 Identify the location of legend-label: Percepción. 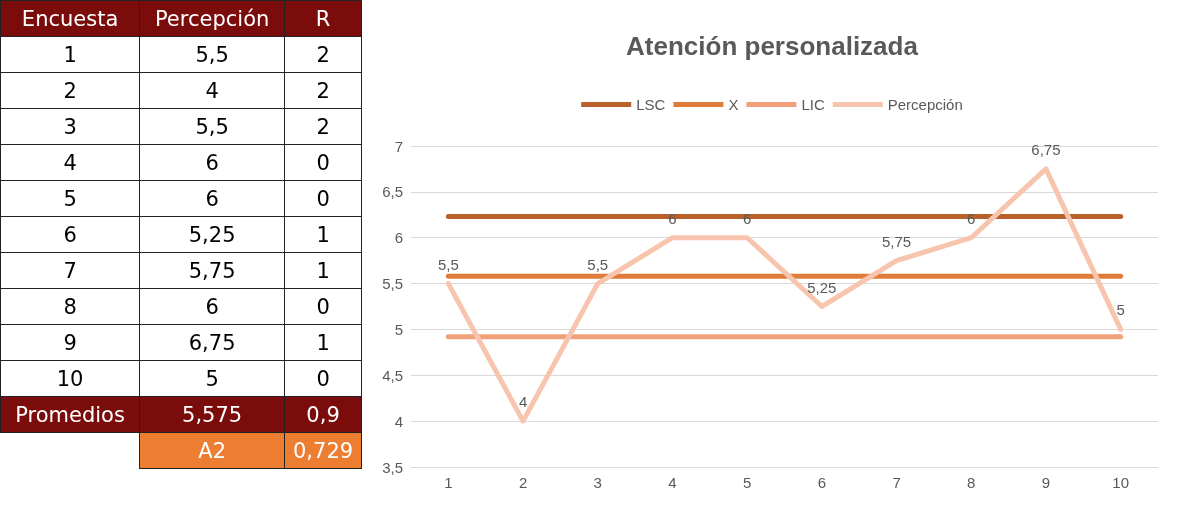
(925, 104).